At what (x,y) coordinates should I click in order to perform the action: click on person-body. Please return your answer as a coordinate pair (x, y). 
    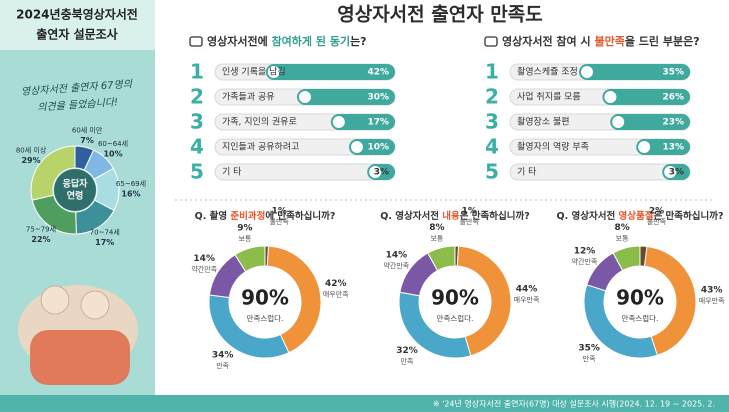
    Looking at the image, I should click on (80, 357).